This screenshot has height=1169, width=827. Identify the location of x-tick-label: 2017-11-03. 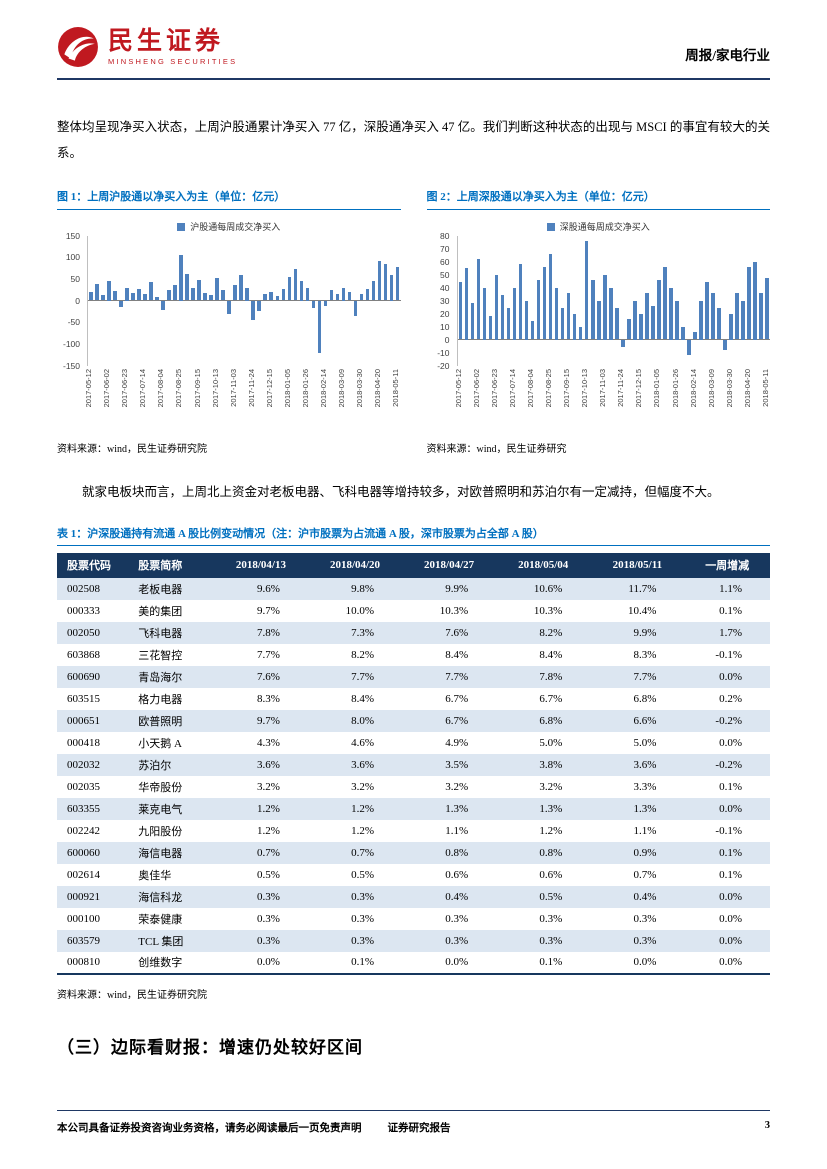
(603, 387).